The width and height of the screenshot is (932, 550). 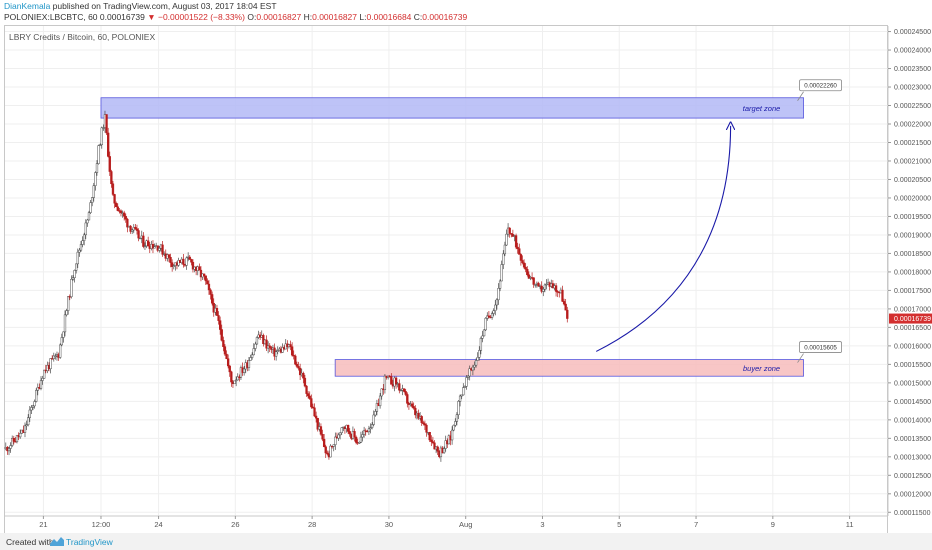 What do you see at coordinates (82, 37) in the screenshot?
I see `chart-title: LBRY Credits / Bitcoin, 60, POLONIEX` at bounding box center [82, 37].